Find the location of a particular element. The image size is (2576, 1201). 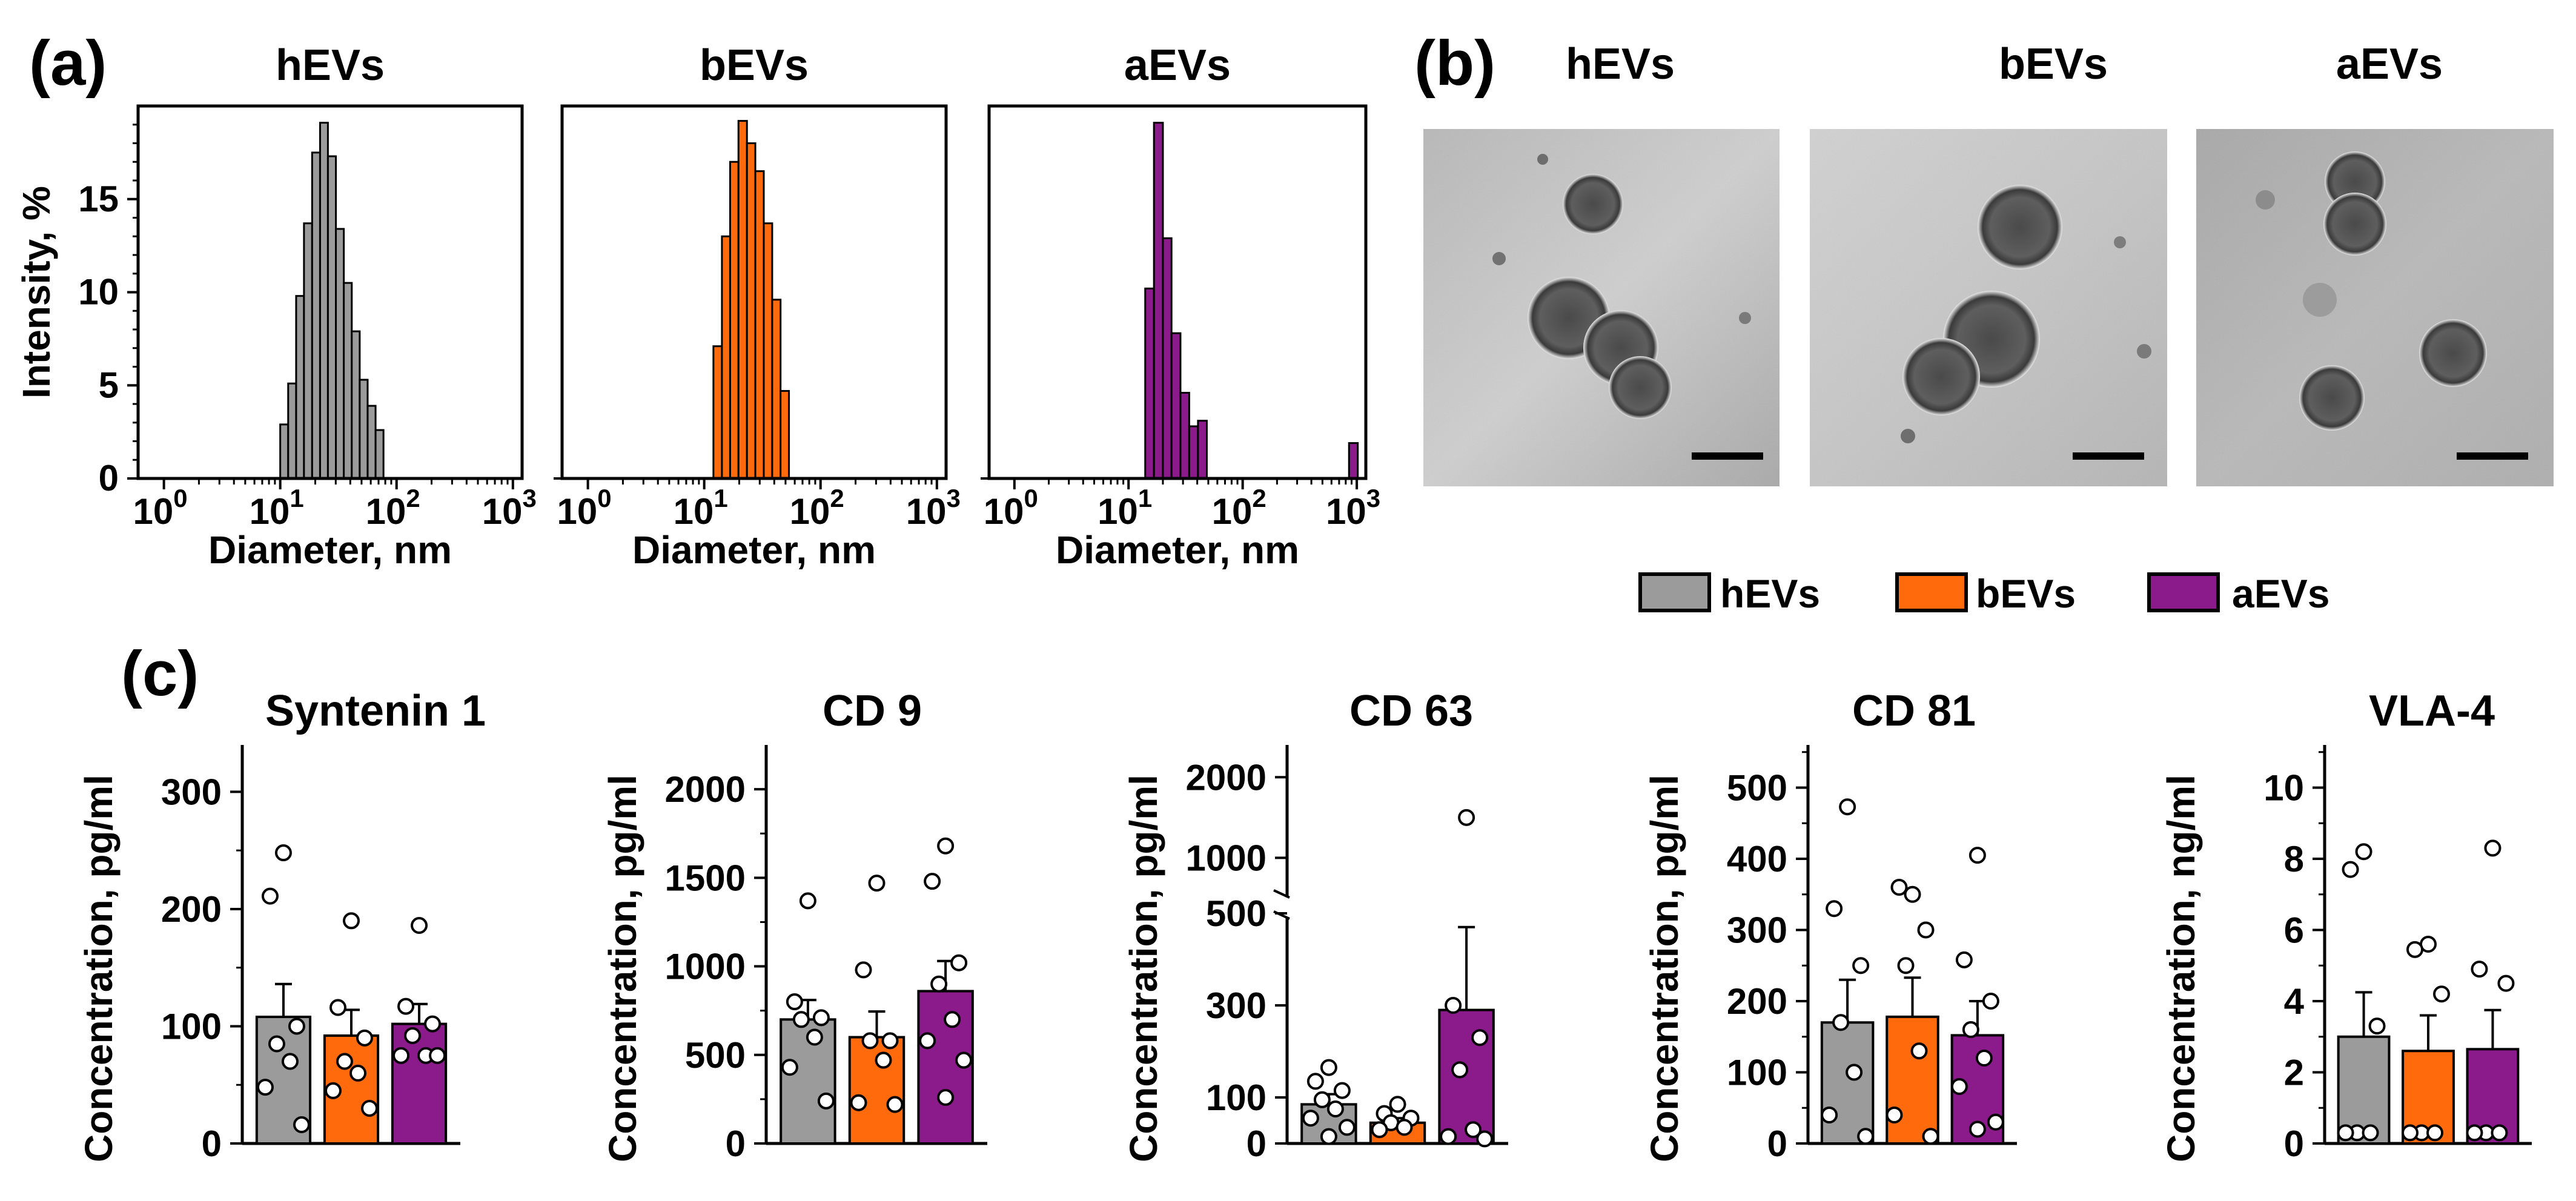

chart-title: CD 63 is located at coordinates (1411, 711).